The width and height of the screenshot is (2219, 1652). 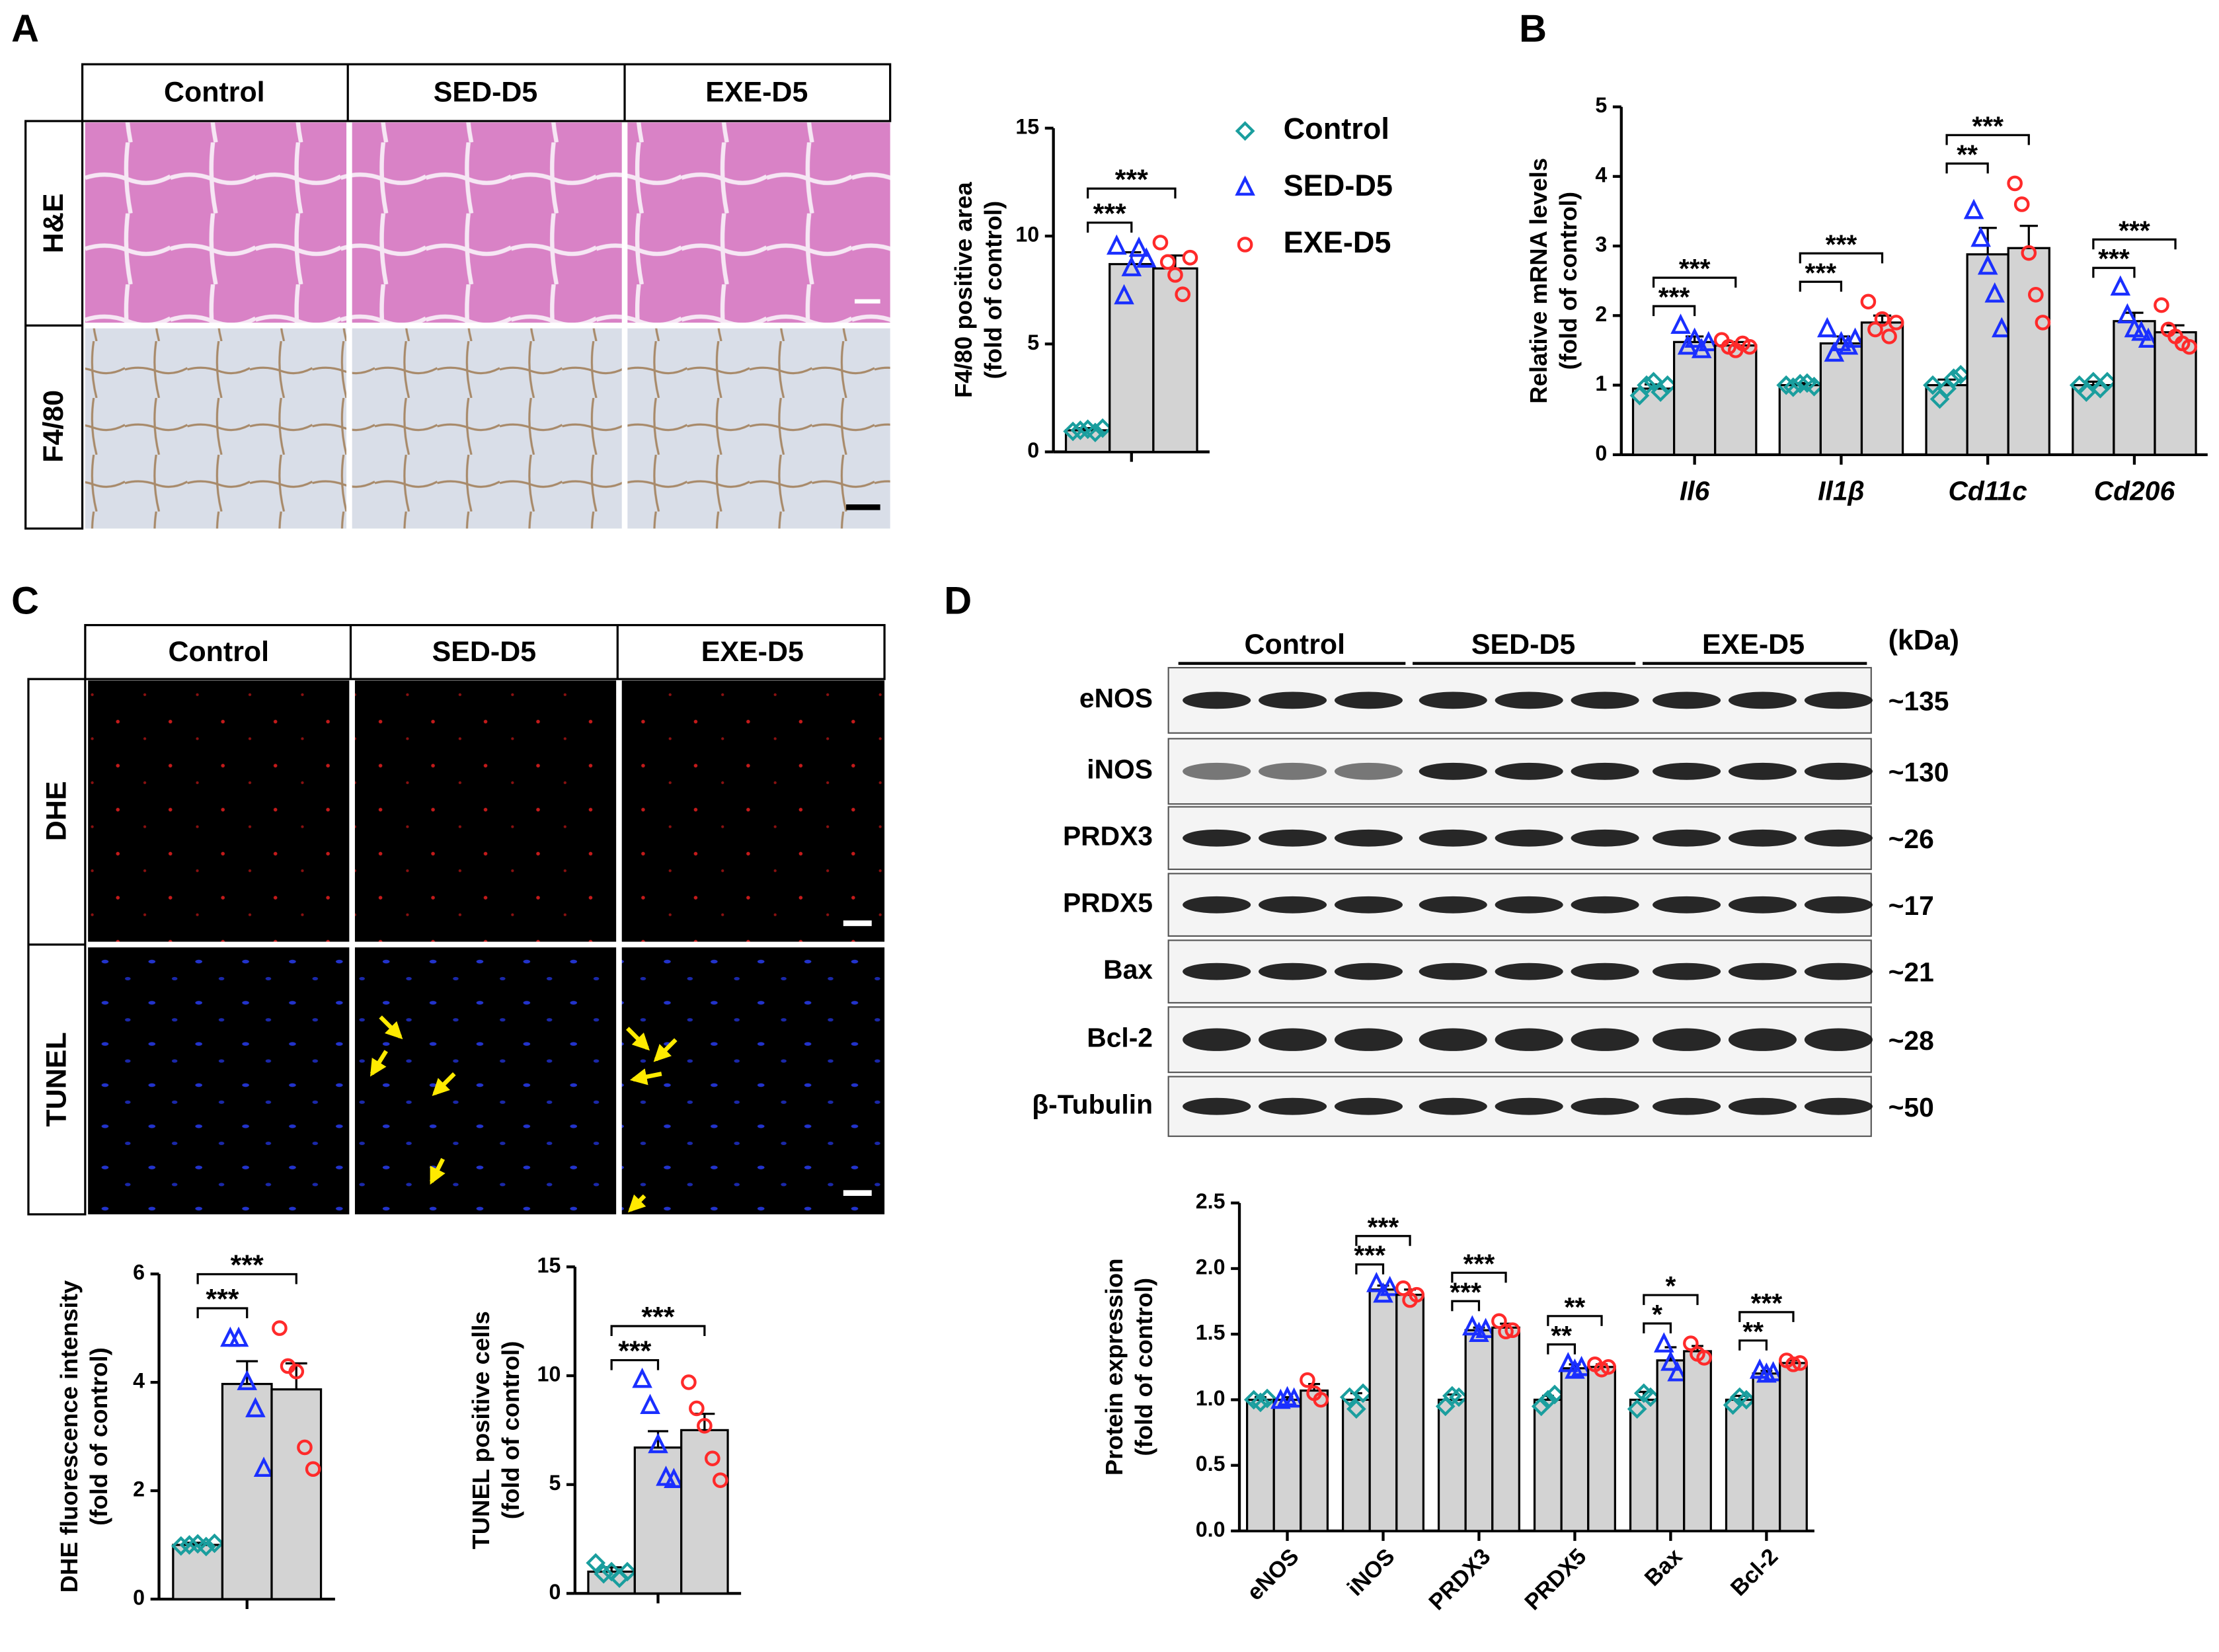 What do you see at coordinates (1211, 1463) in the screenshot?
I see `y-tick-label: 0.5` at bounding box center [1211, 1463].